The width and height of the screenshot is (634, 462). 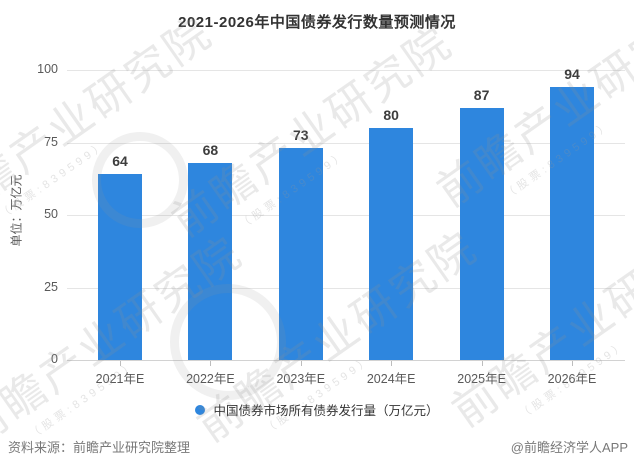 What do you see at coordinates (99, 447) in the screenshot?
I see `source-text: 资料来源：前瞻产业研究院整理` at bounding box center [99, 447].